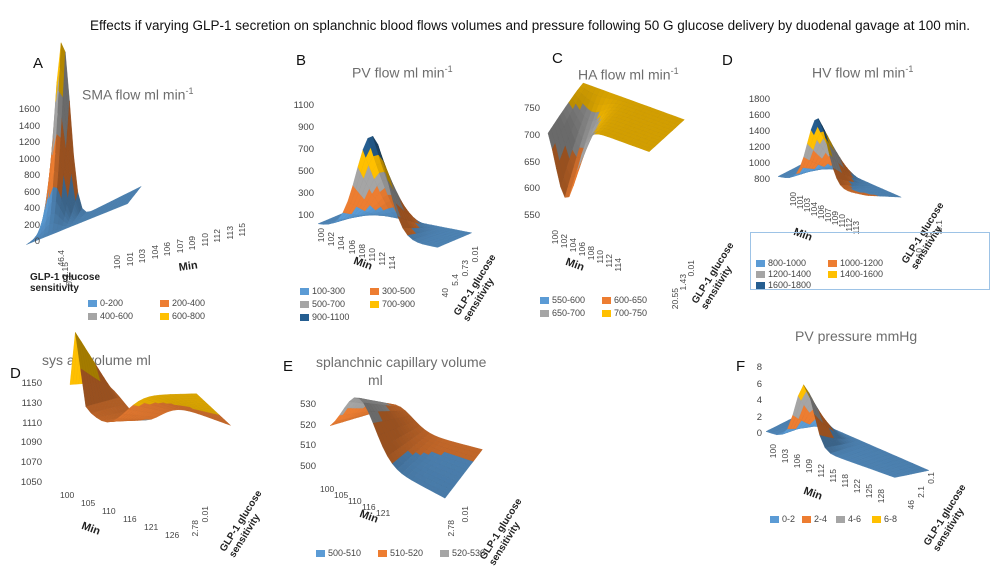 The width and height of the screenshot is (1000, 580). I want to click on surface-dsys, so click(150, 378).